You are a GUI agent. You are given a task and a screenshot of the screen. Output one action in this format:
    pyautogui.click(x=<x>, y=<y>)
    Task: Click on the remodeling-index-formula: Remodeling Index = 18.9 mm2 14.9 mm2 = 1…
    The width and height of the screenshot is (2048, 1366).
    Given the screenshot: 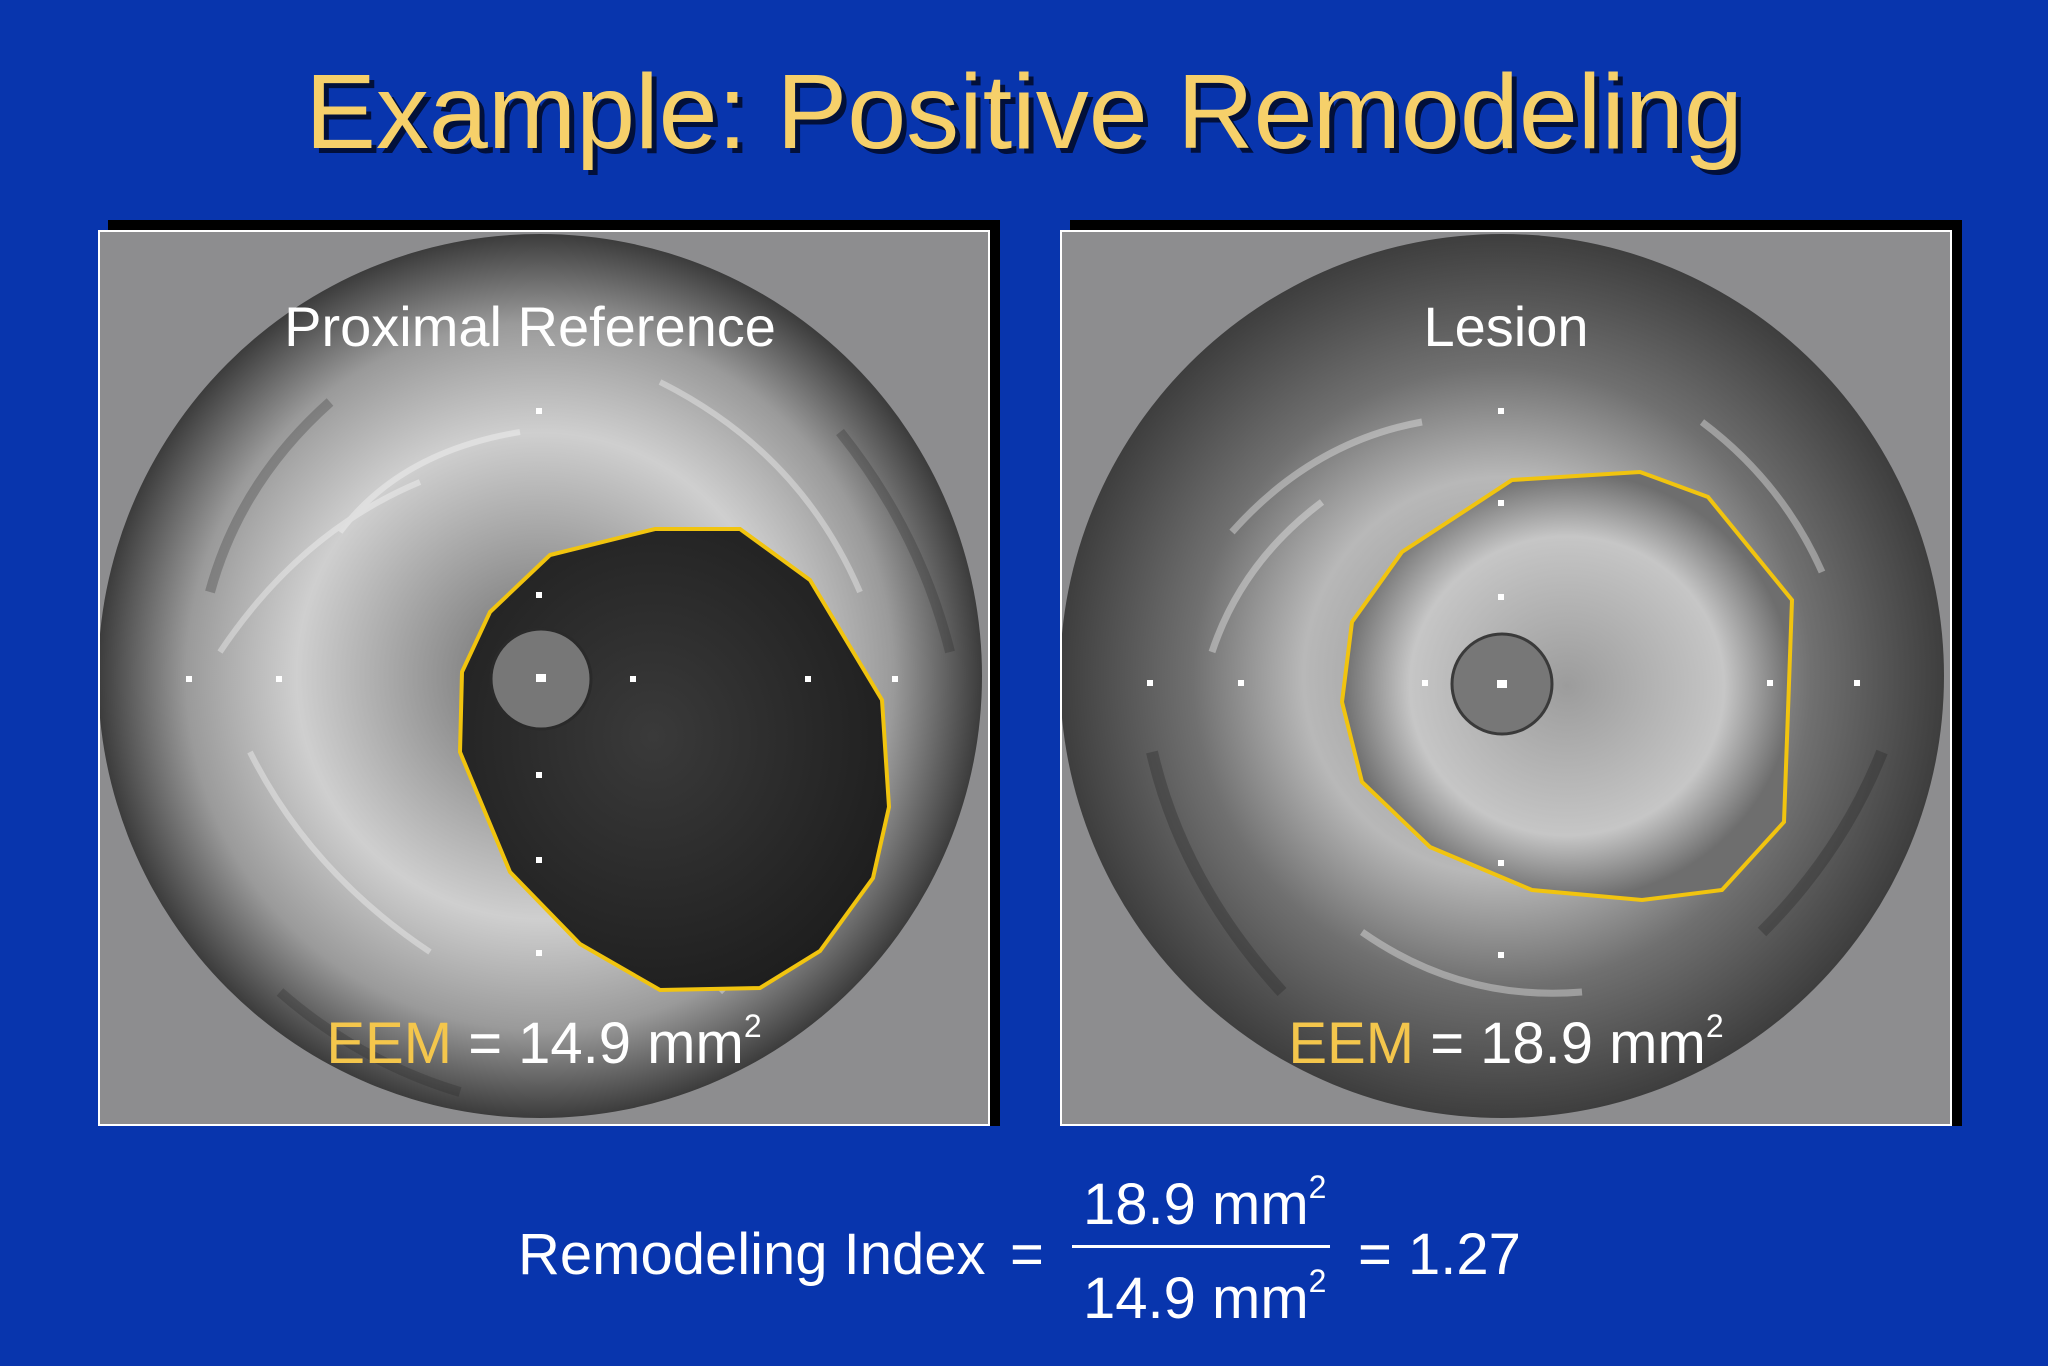 What is the action you would take?
    pyautogui.click(x=1024, y=1252)
    